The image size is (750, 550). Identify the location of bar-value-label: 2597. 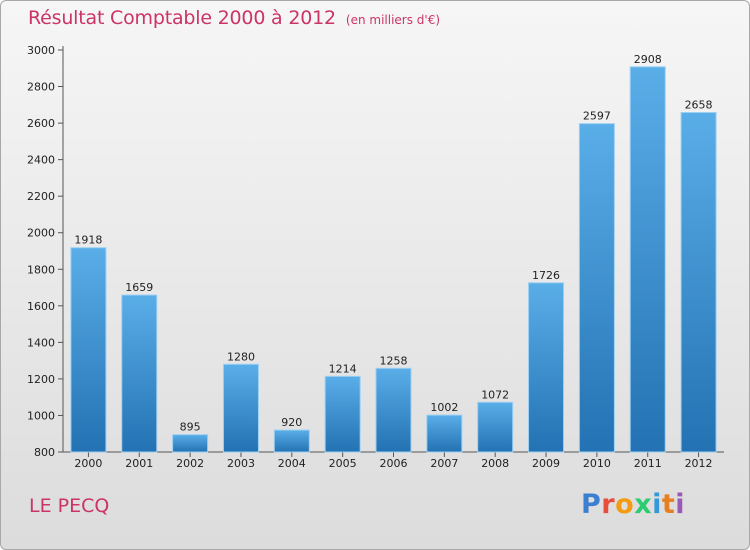
(597, 116).